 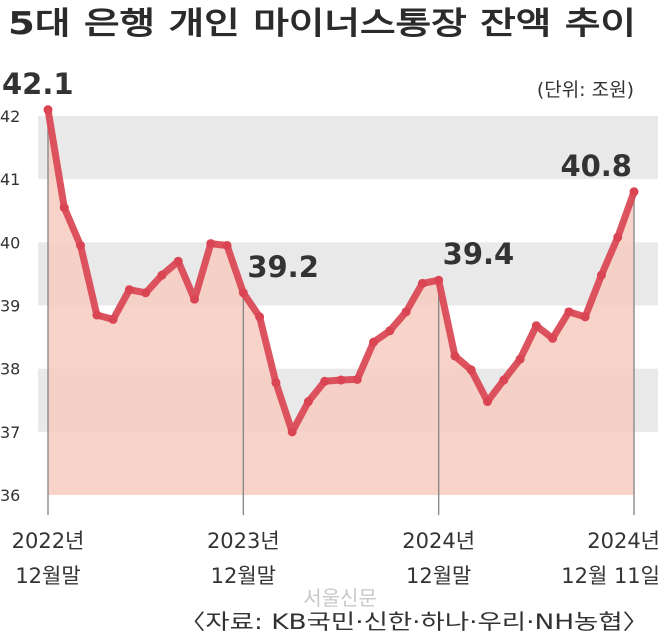 I want to click on x-label-date: 12월 11일, so click(x=610, y=576).